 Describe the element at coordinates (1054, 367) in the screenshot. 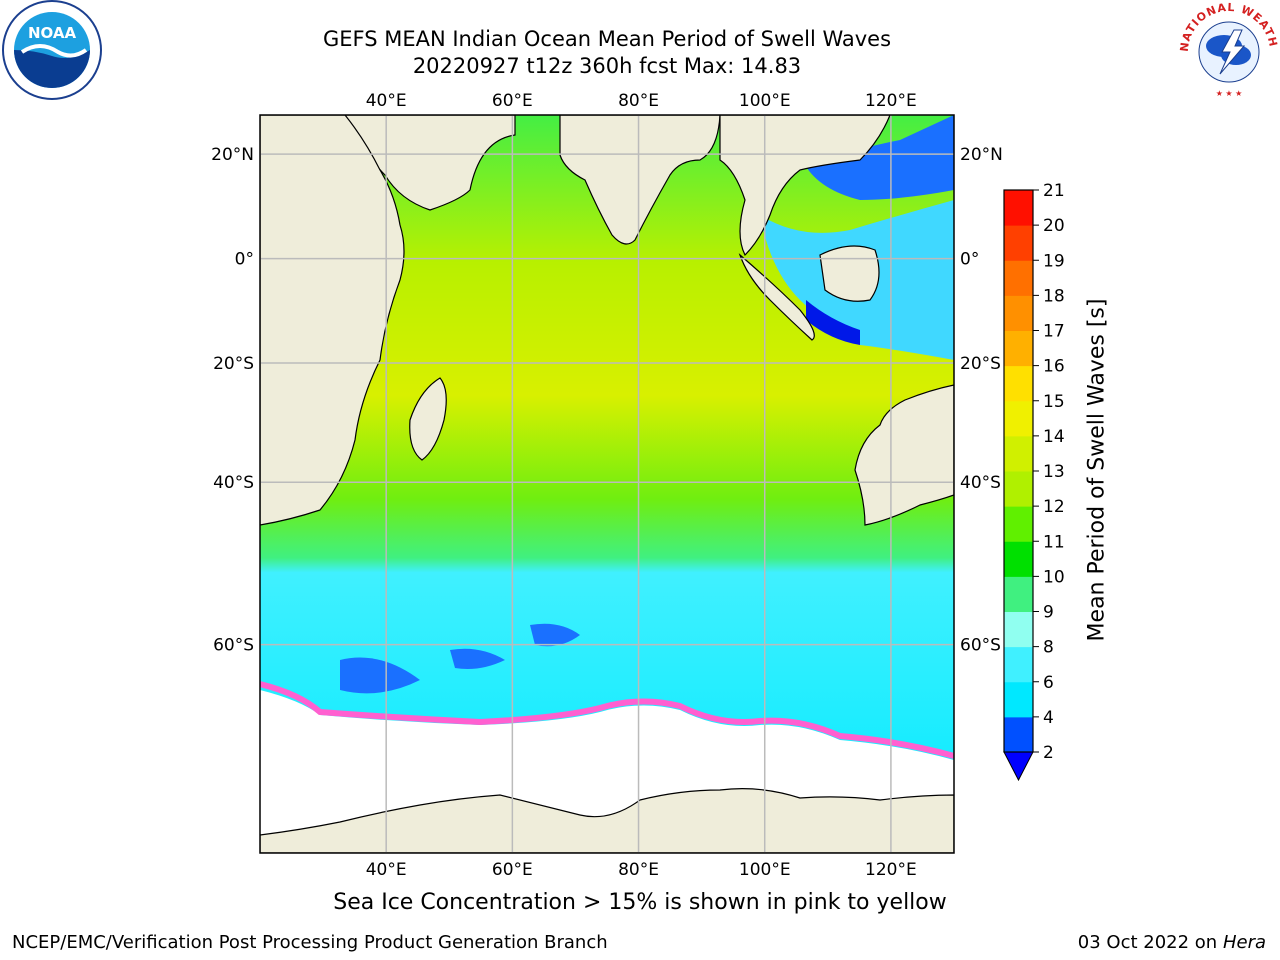

I see `colorbar-tick-label-11: 16` at that location.